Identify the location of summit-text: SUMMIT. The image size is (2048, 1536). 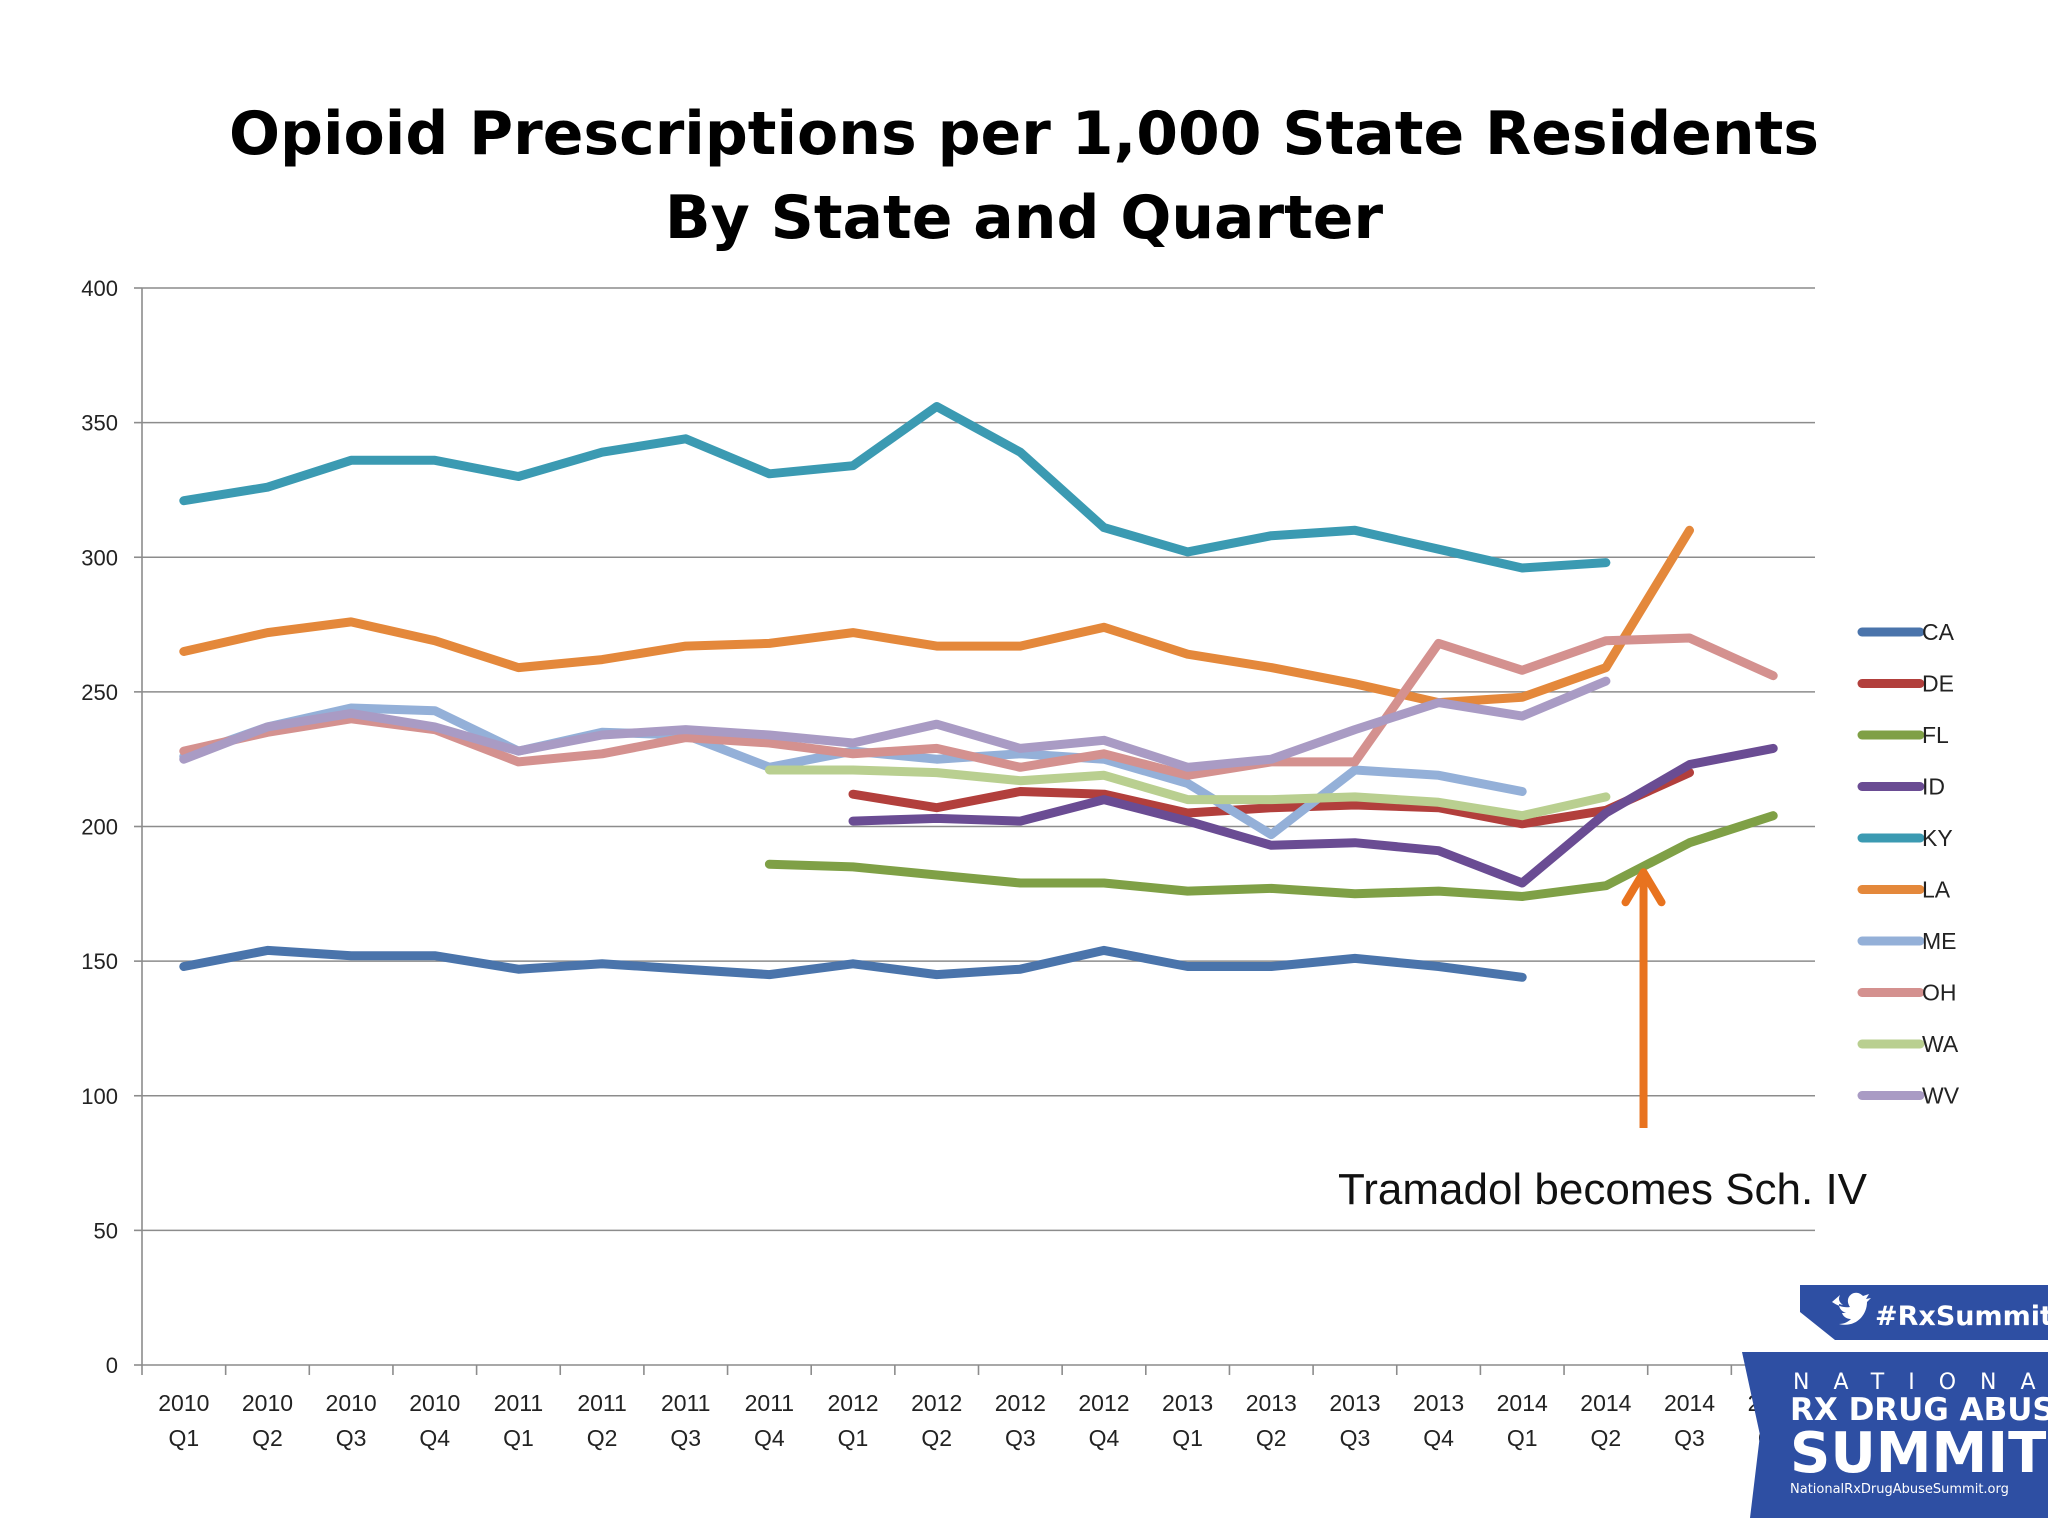
(1918, 1453).